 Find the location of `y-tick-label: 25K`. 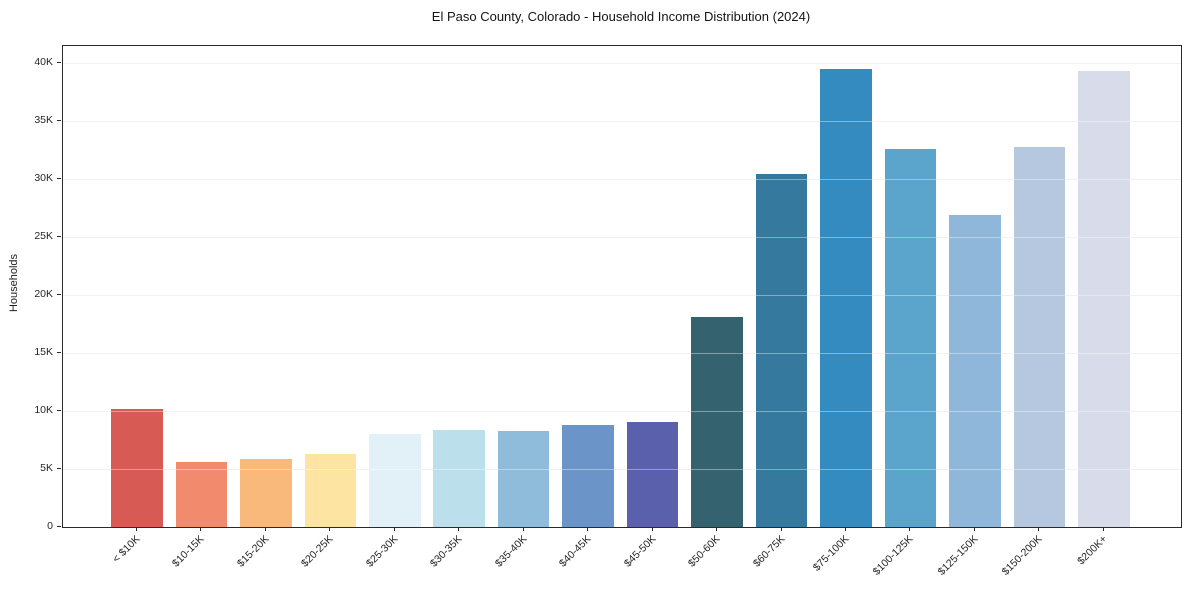

y-tick-label: 25K is located at coordinates (43, 235).